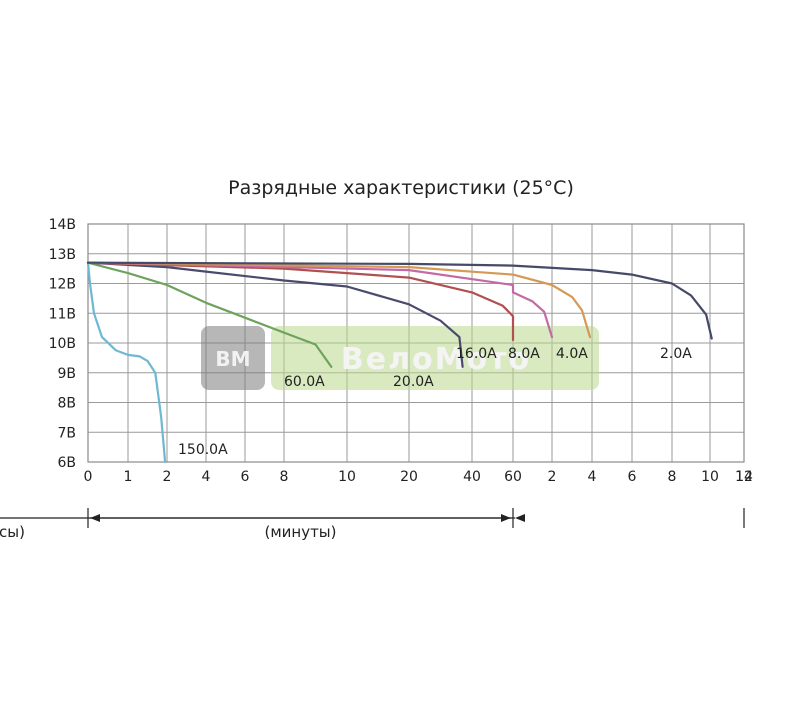 The height and width of the screenshot is (720, 800). Describe the element at coordinates (66, 404) in the screenshot. I see `y-tick-label: 8В` at that location.